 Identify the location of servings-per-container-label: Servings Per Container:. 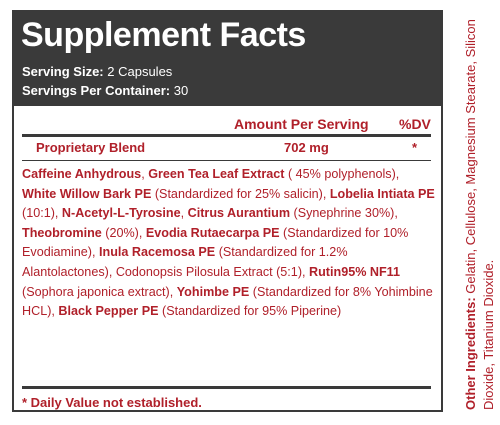
(96, 90).